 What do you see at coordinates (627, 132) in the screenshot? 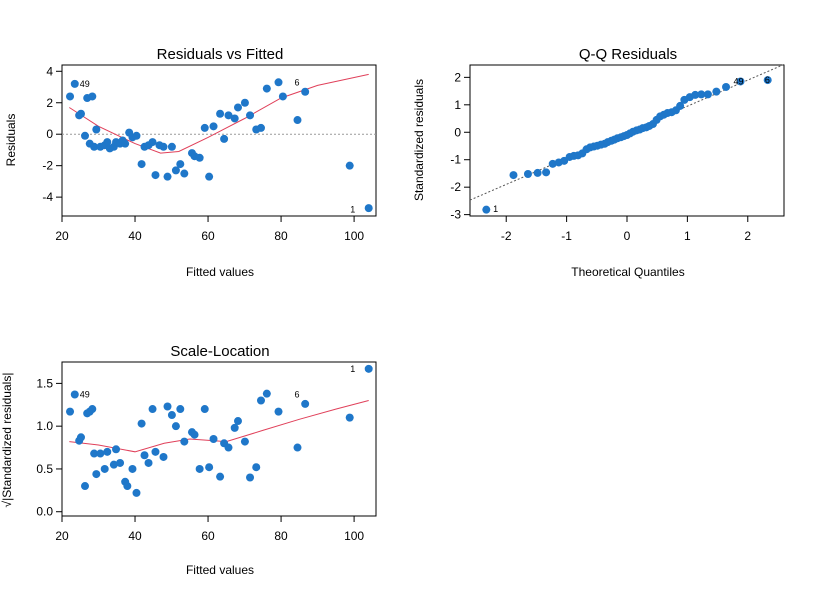
I see `qq-reference-line` at bounding box center [627, 132].